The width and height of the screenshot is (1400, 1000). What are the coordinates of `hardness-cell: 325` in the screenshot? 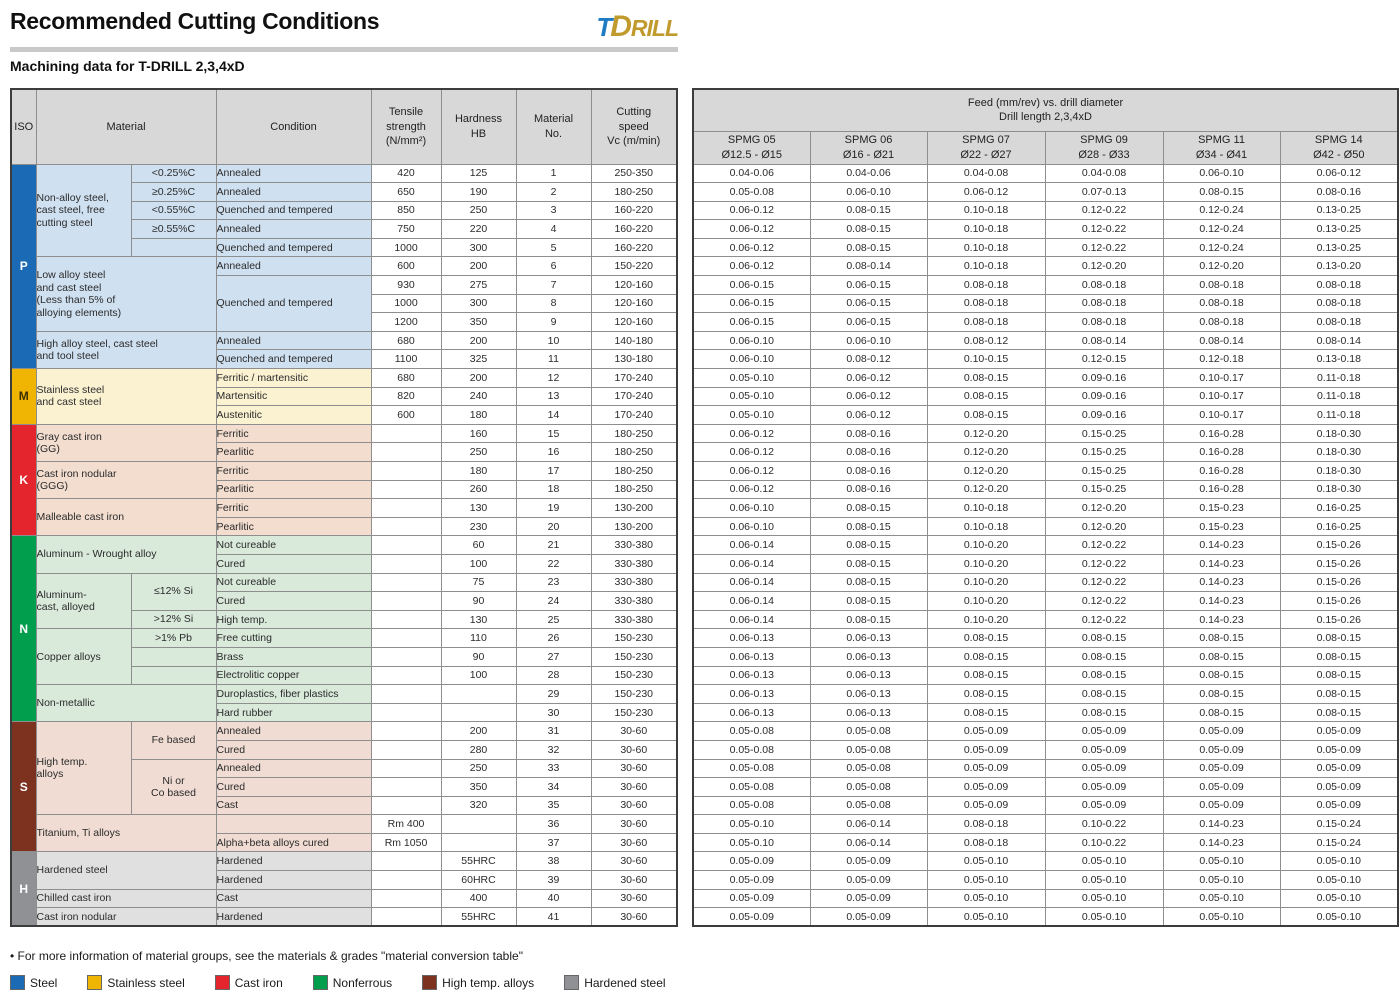 It's located at (478, 359).